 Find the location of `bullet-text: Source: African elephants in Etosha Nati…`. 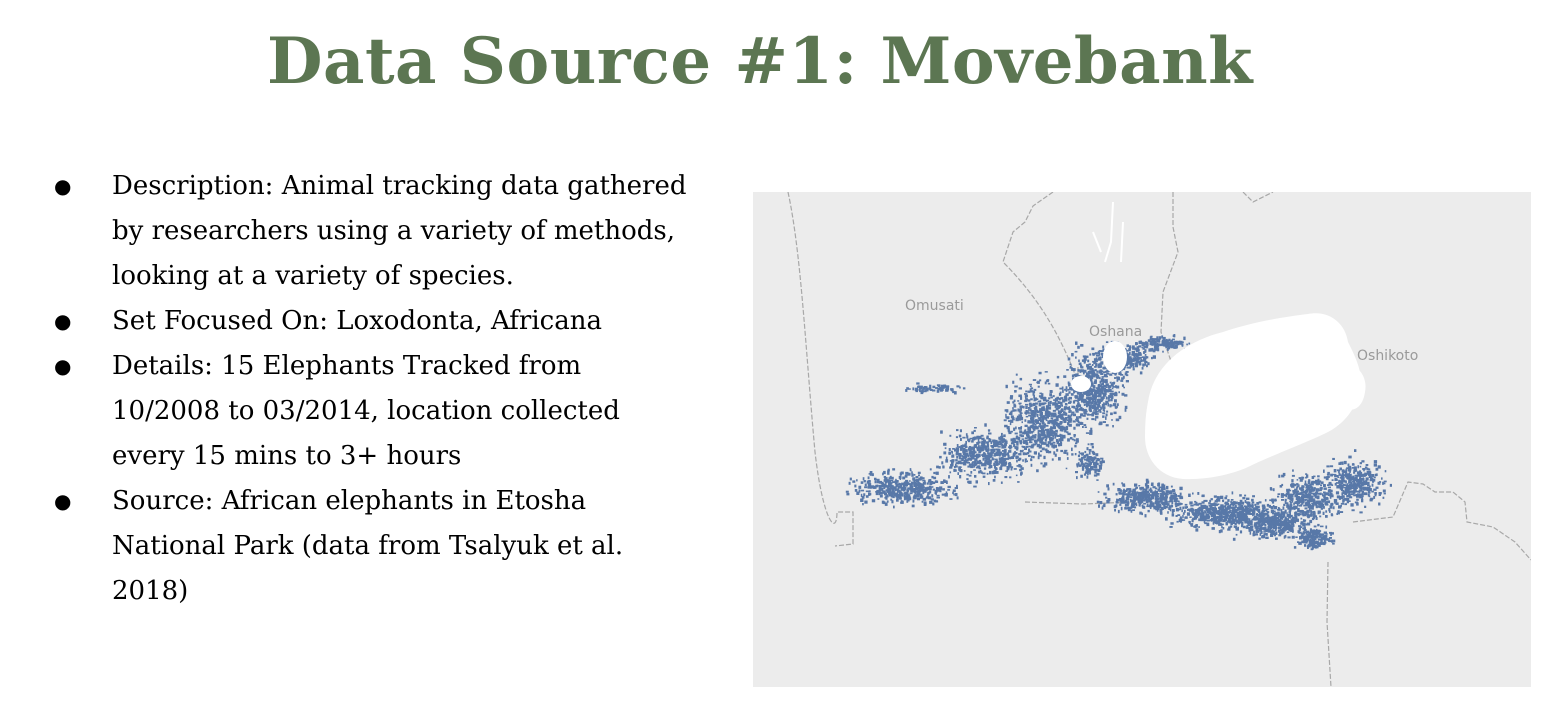

bullet-text: Source: African elephants in Etosha Nati… is located at coordinates (368, 546).